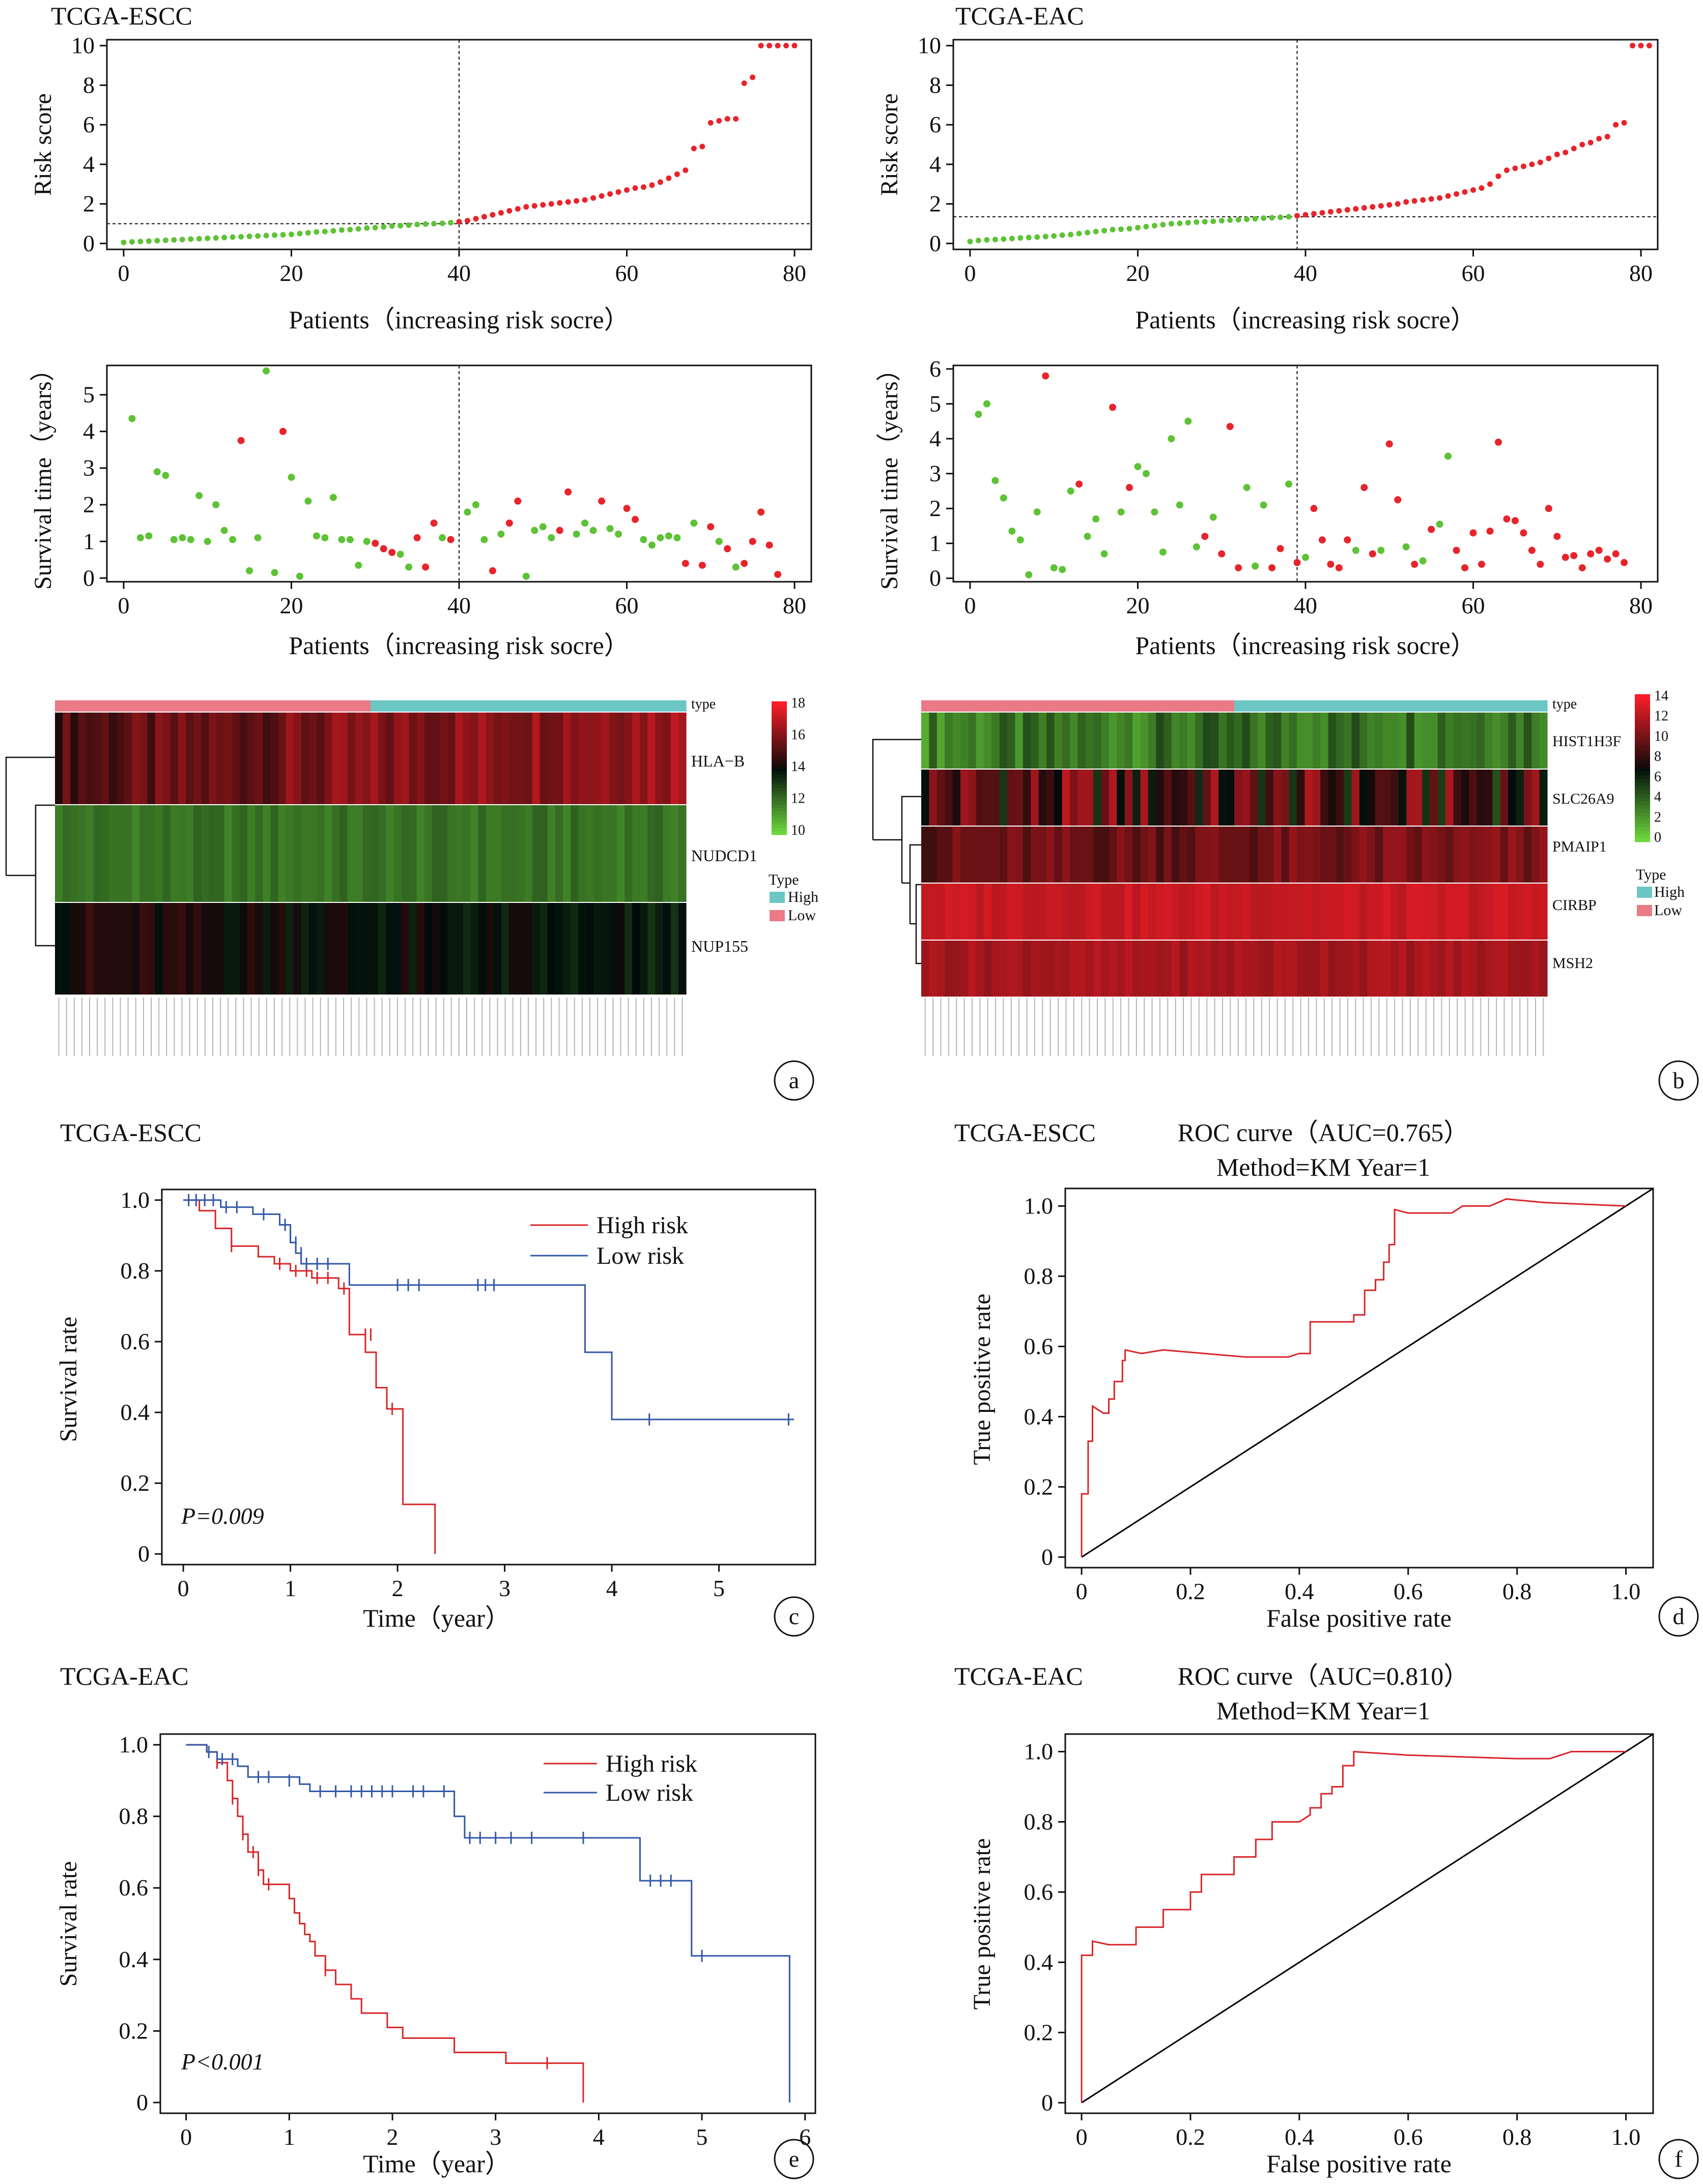 This screenshot has height=2184, width=1703. I want to click on plot-frame, so click(488, 1923).